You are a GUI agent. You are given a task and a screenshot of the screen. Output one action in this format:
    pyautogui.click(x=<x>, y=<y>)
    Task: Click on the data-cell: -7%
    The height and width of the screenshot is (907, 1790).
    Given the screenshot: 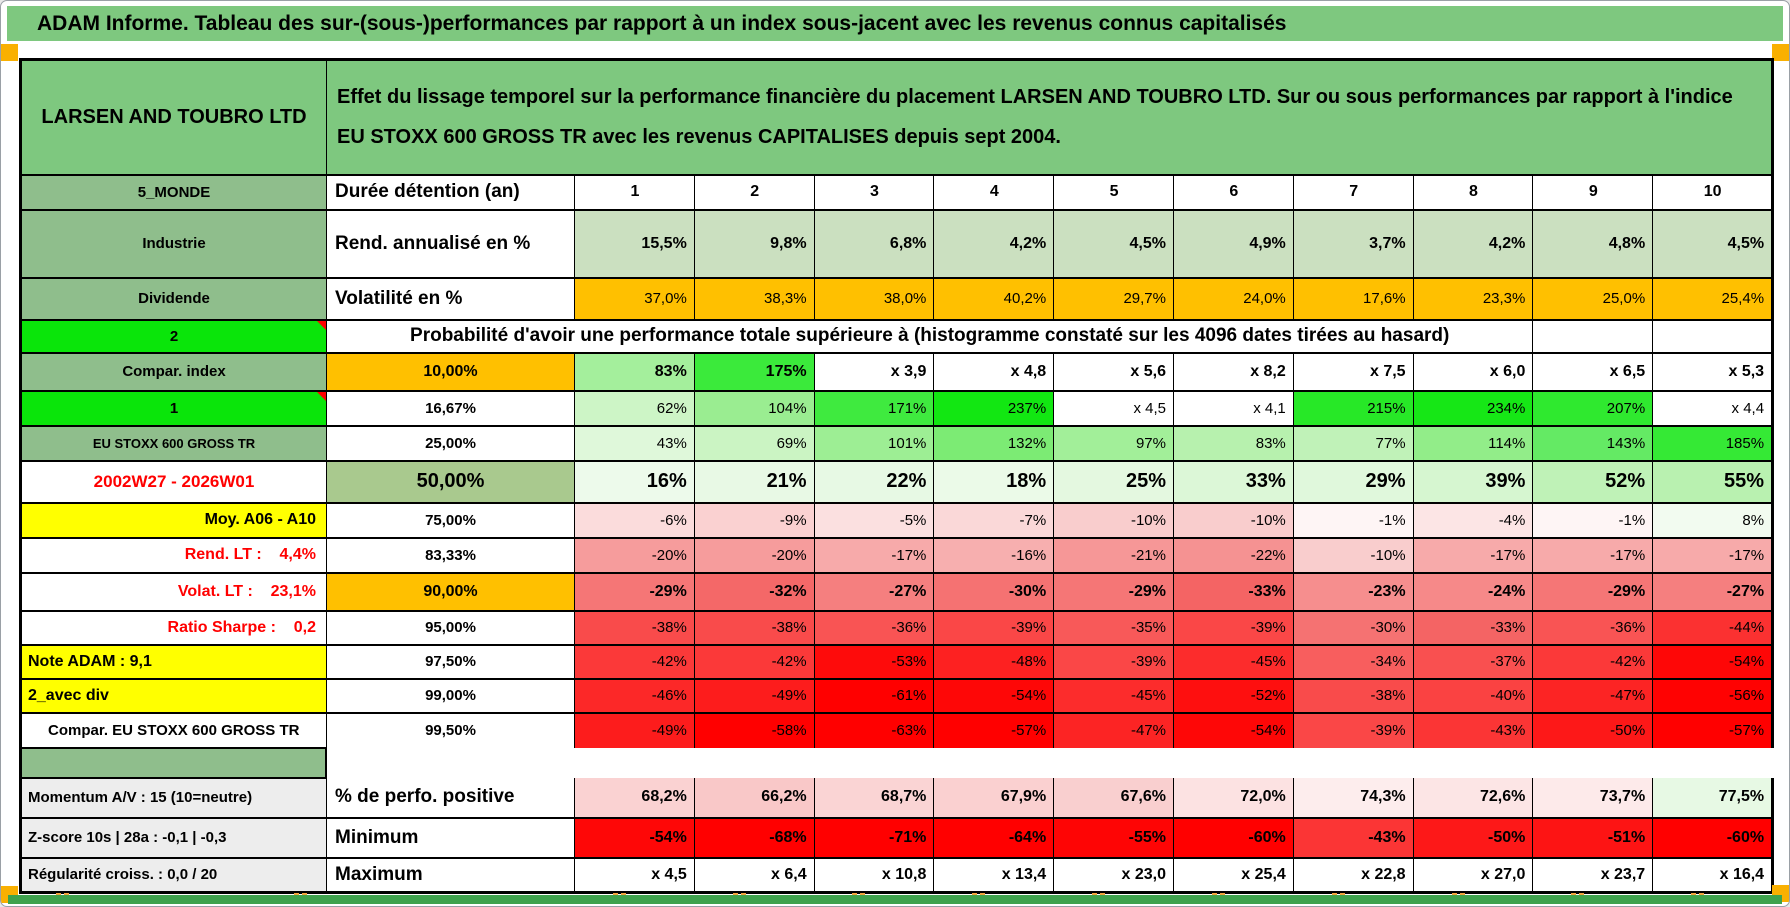 What is the action you would take?
    pyautogui.click(x=994, y=520)
    